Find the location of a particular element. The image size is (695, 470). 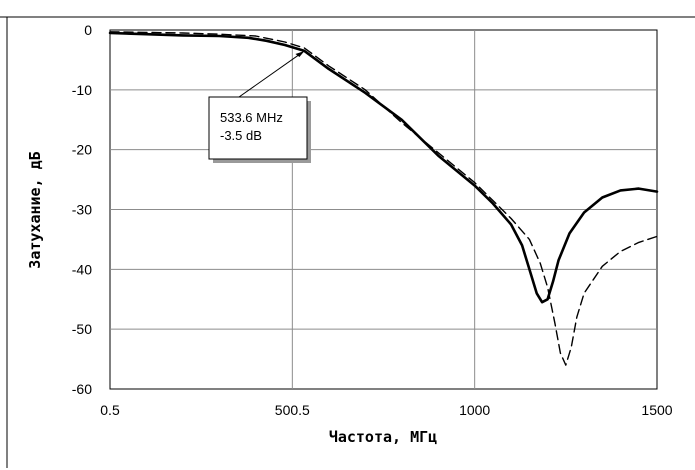

x-tick-label: 500.5 is located at coordinates (292, 410).